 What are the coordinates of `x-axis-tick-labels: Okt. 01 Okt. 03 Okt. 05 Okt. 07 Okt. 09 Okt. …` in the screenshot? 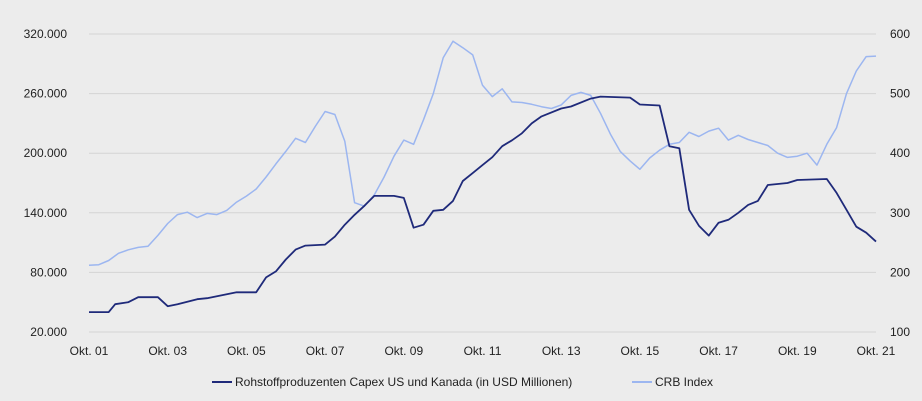 It's located at (483, 351).